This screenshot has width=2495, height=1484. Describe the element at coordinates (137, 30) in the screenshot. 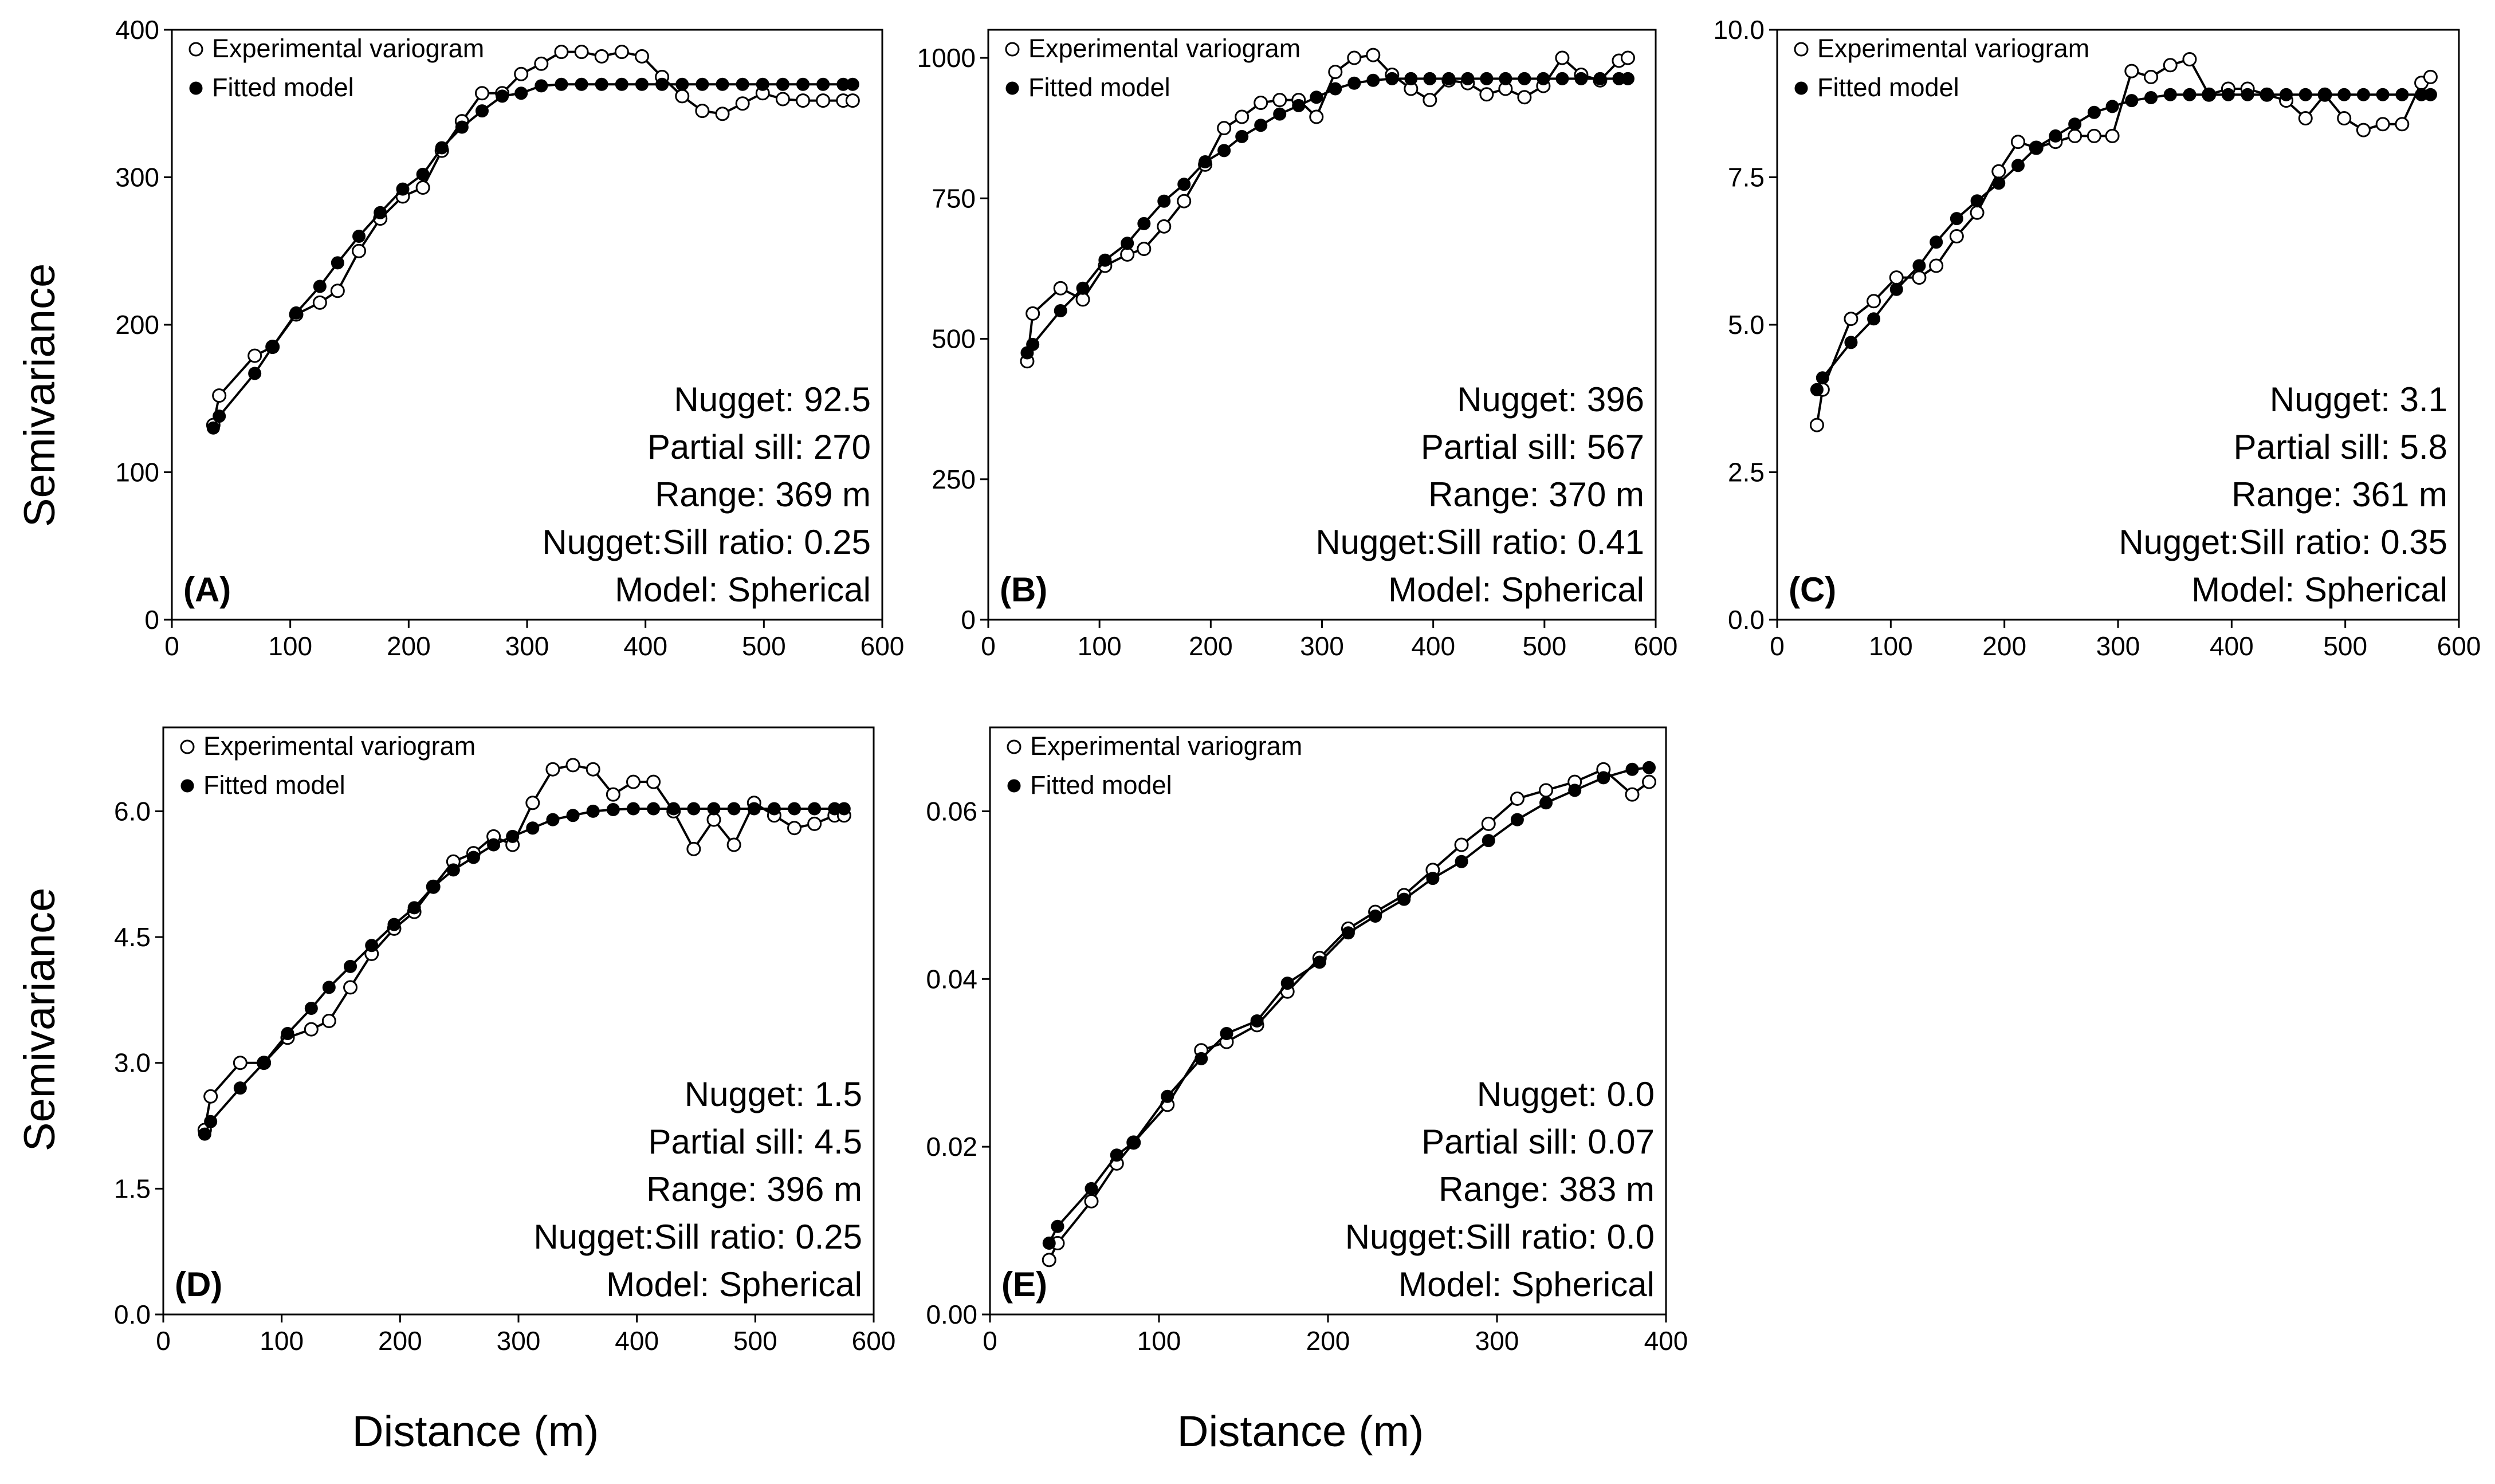

I see `y-tick-label: 400` at that location.